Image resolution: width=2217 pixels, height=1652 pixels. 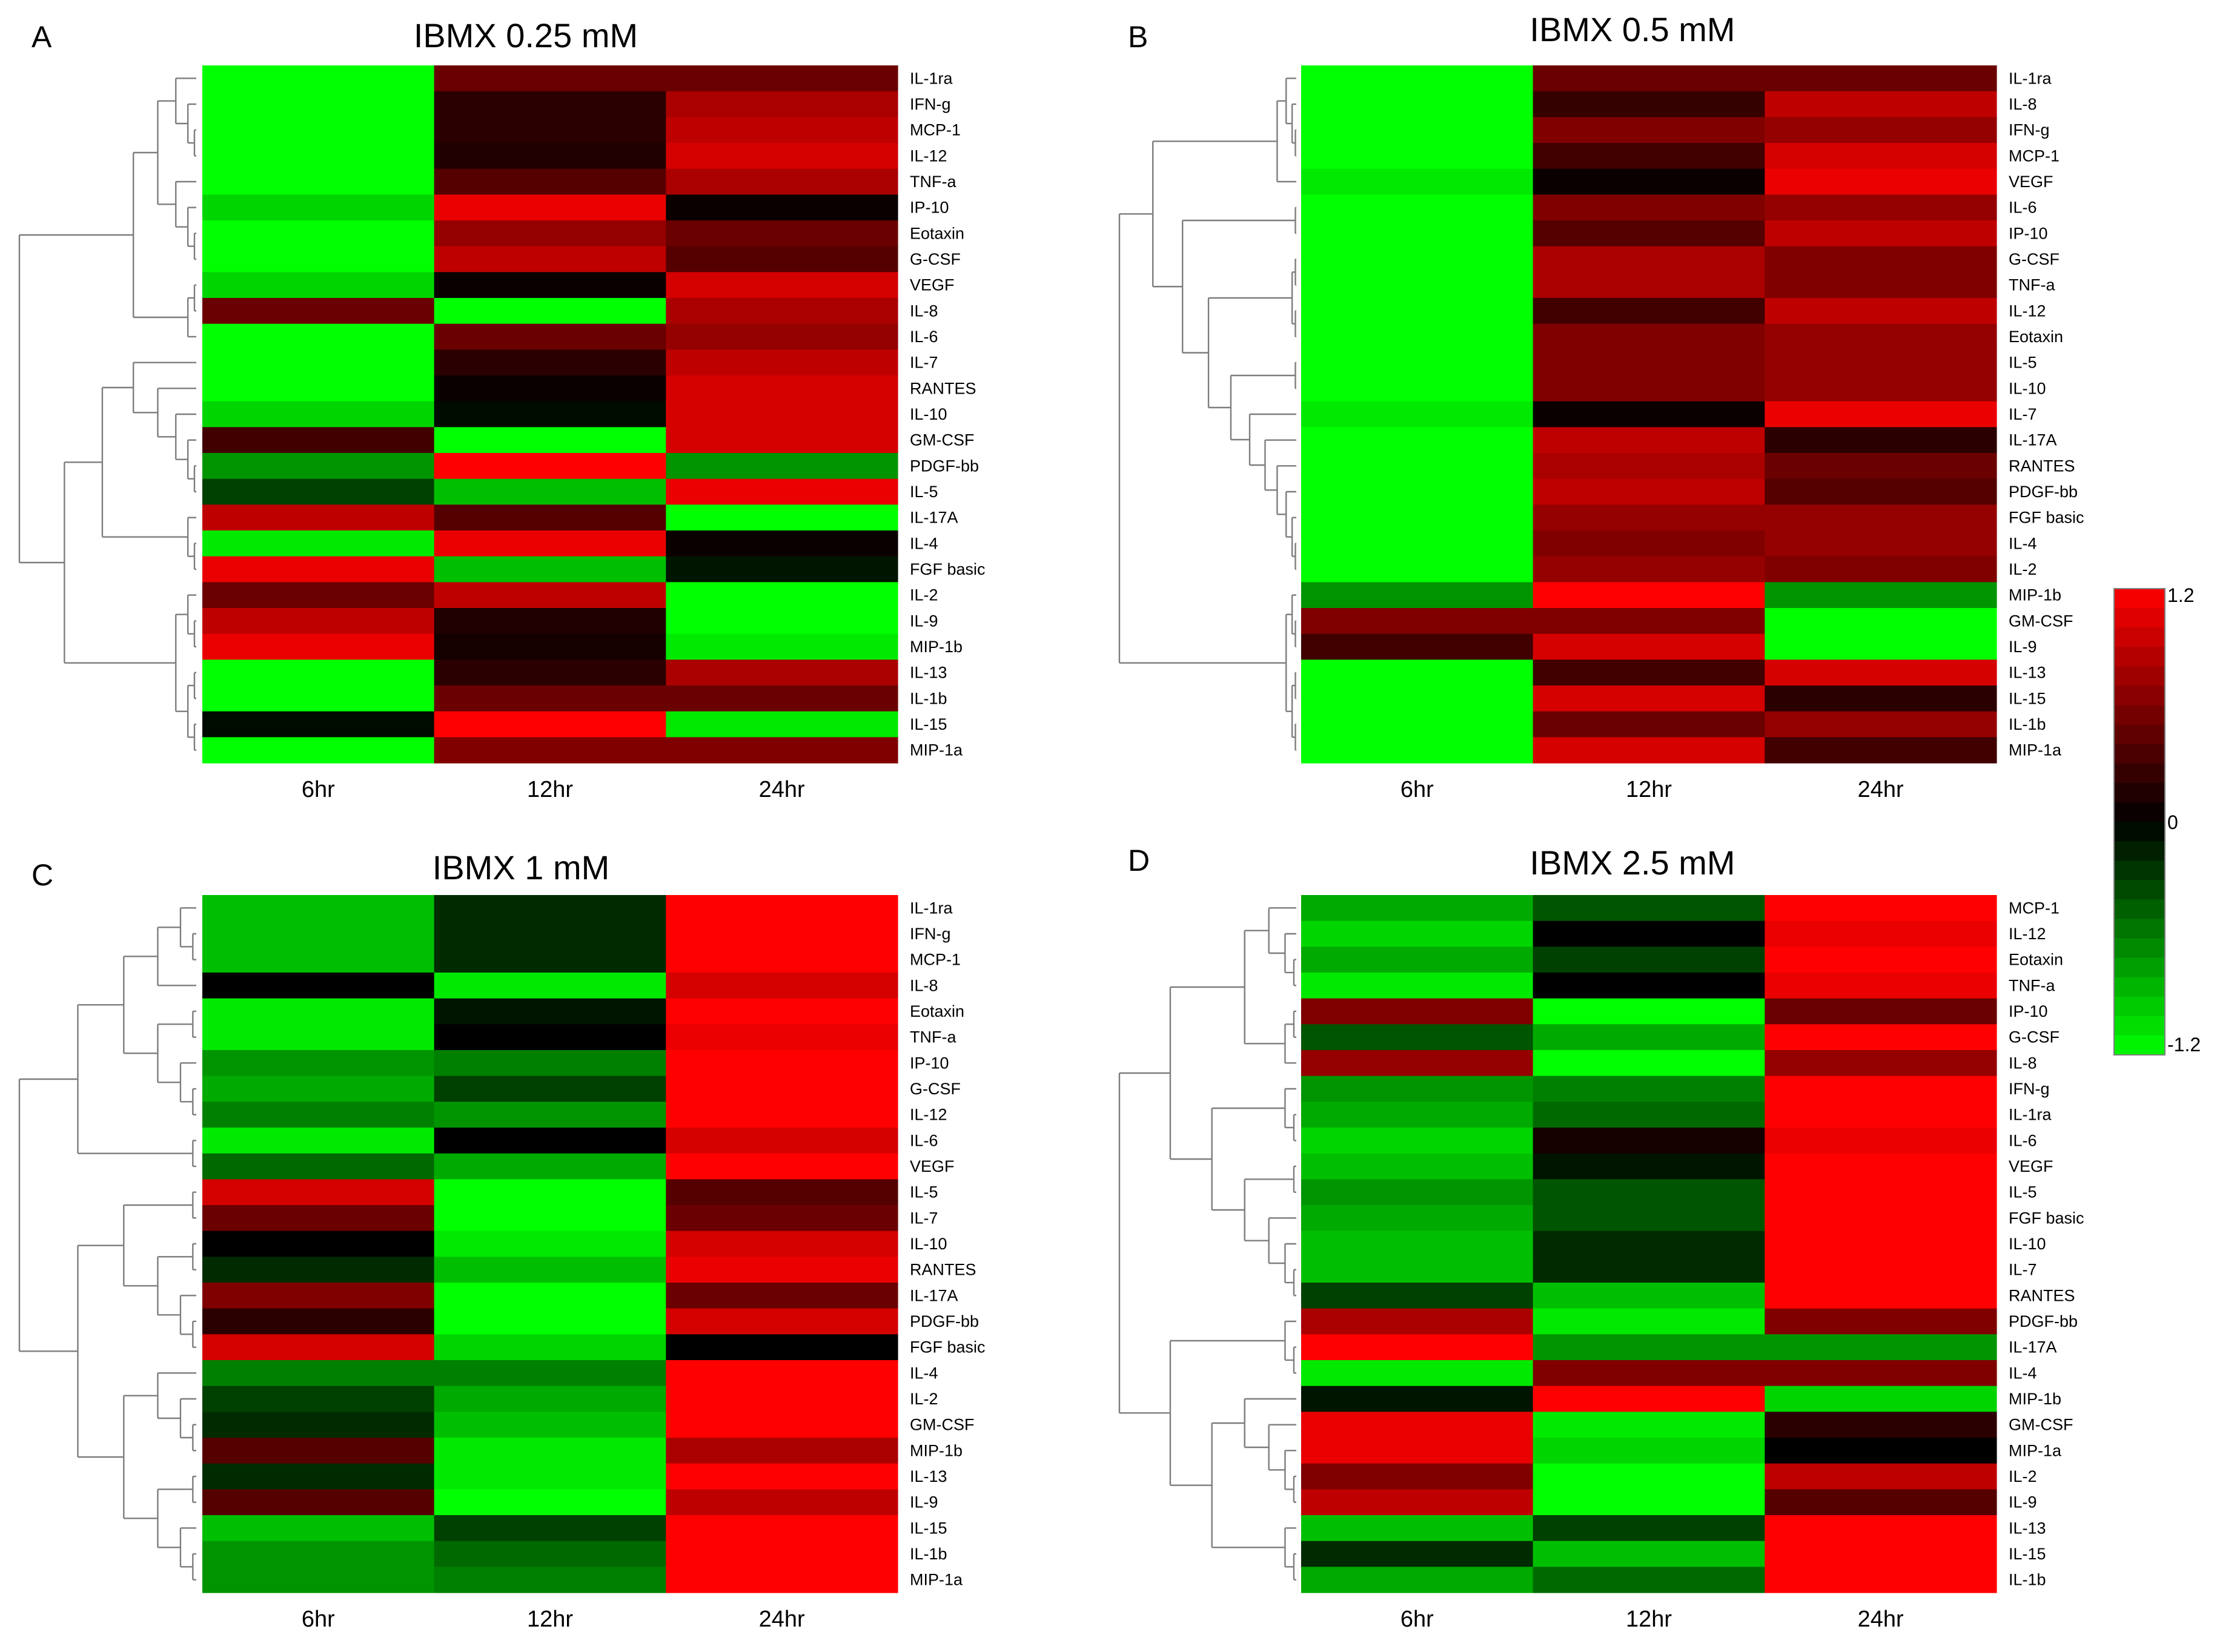 I want to click on row-label: GM-CSF, so click(x=2041, y=1425).